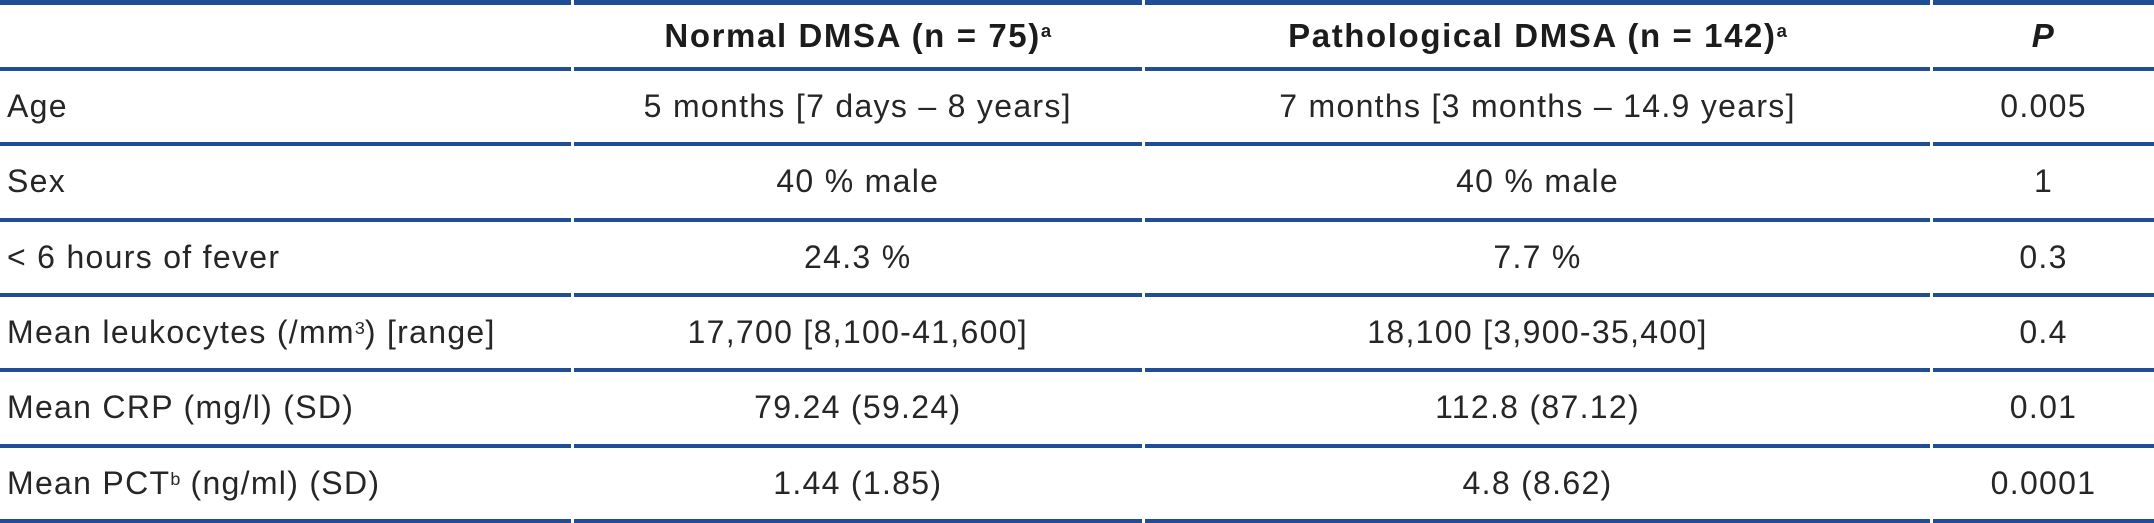 The height and width of the screenshot is (523, 2154). I want to click on header-normal-dmsa: Normal DMSA (n = 75)a, so click(857, 35).